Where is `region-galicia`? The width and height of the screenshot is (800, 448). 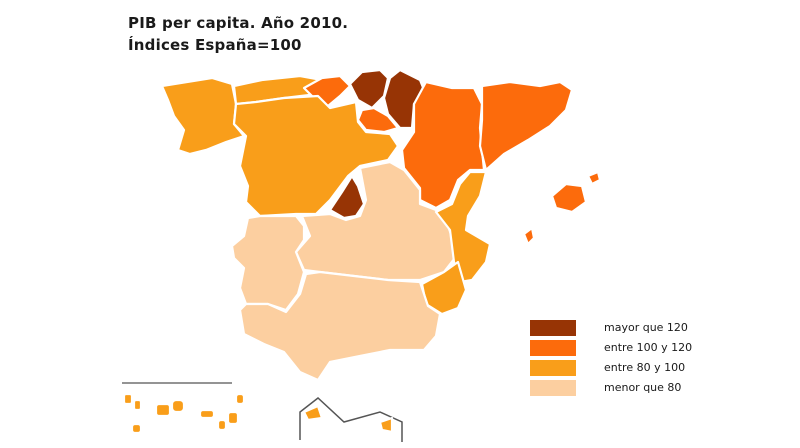 region-galicia is located at coordinates (203, 116).